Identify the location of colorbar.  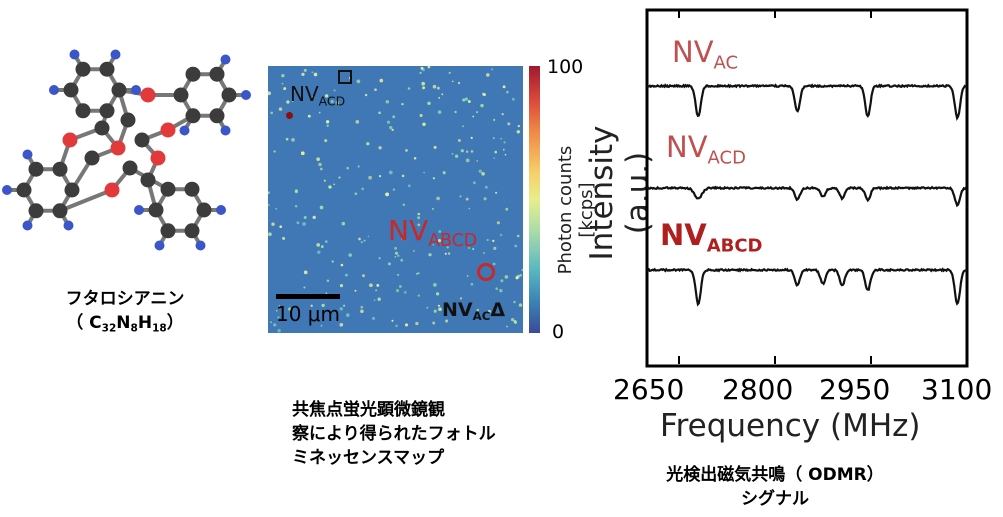
(534, 199).